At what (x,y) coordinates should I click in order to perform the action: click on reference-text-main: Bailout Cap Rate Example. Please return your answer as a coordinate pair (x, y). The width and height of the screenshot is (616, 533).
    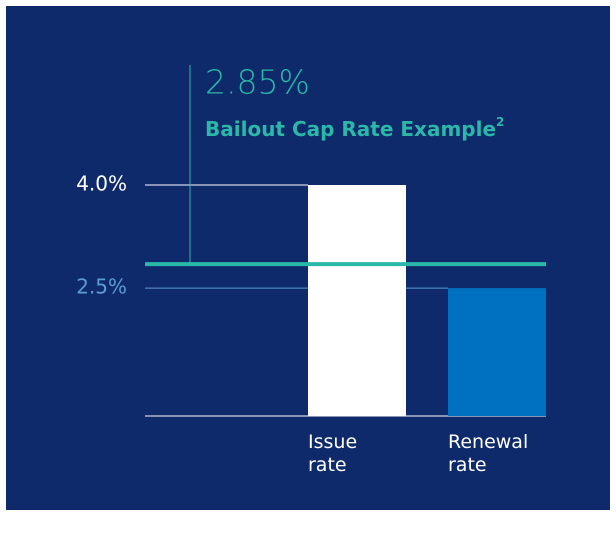
    Looking at the image, I should click on (350, 129).